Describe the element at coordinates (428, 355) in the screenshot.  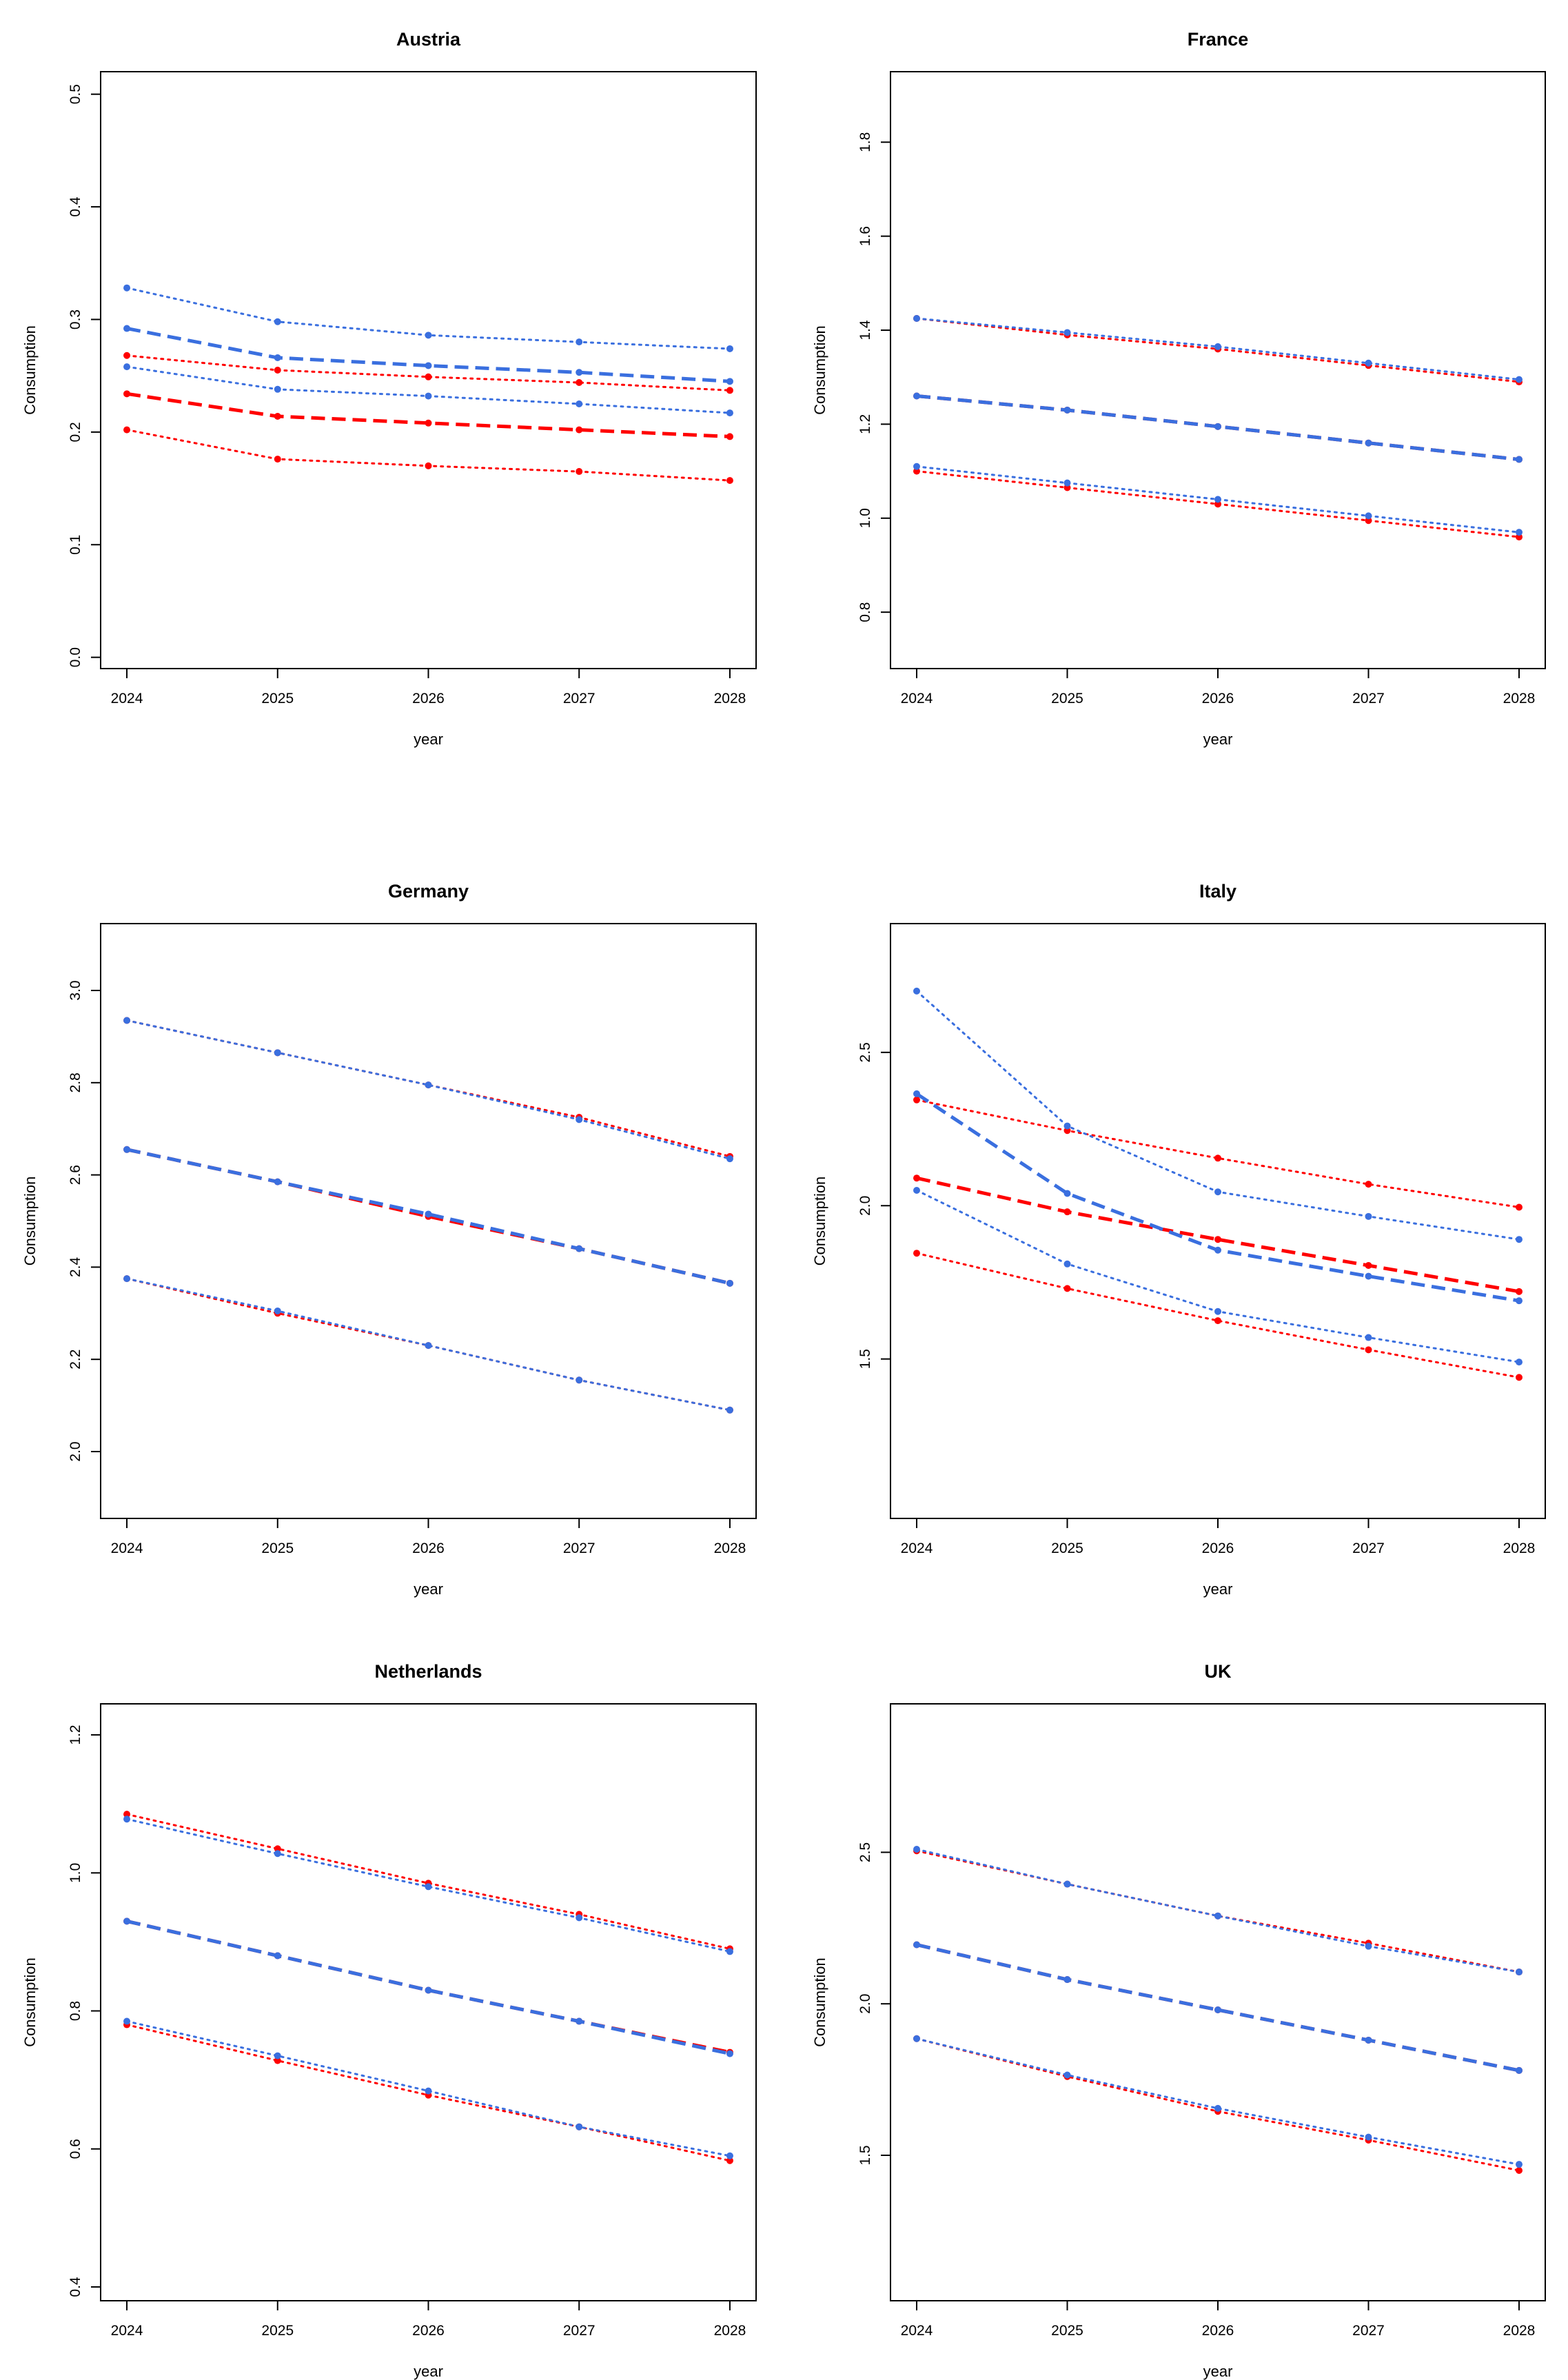
I see `series-line-blue-mid` at that location.